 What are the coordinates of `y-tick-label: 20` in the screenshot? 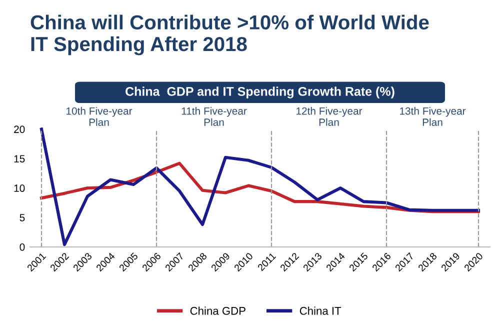 It's located at (19, 130).